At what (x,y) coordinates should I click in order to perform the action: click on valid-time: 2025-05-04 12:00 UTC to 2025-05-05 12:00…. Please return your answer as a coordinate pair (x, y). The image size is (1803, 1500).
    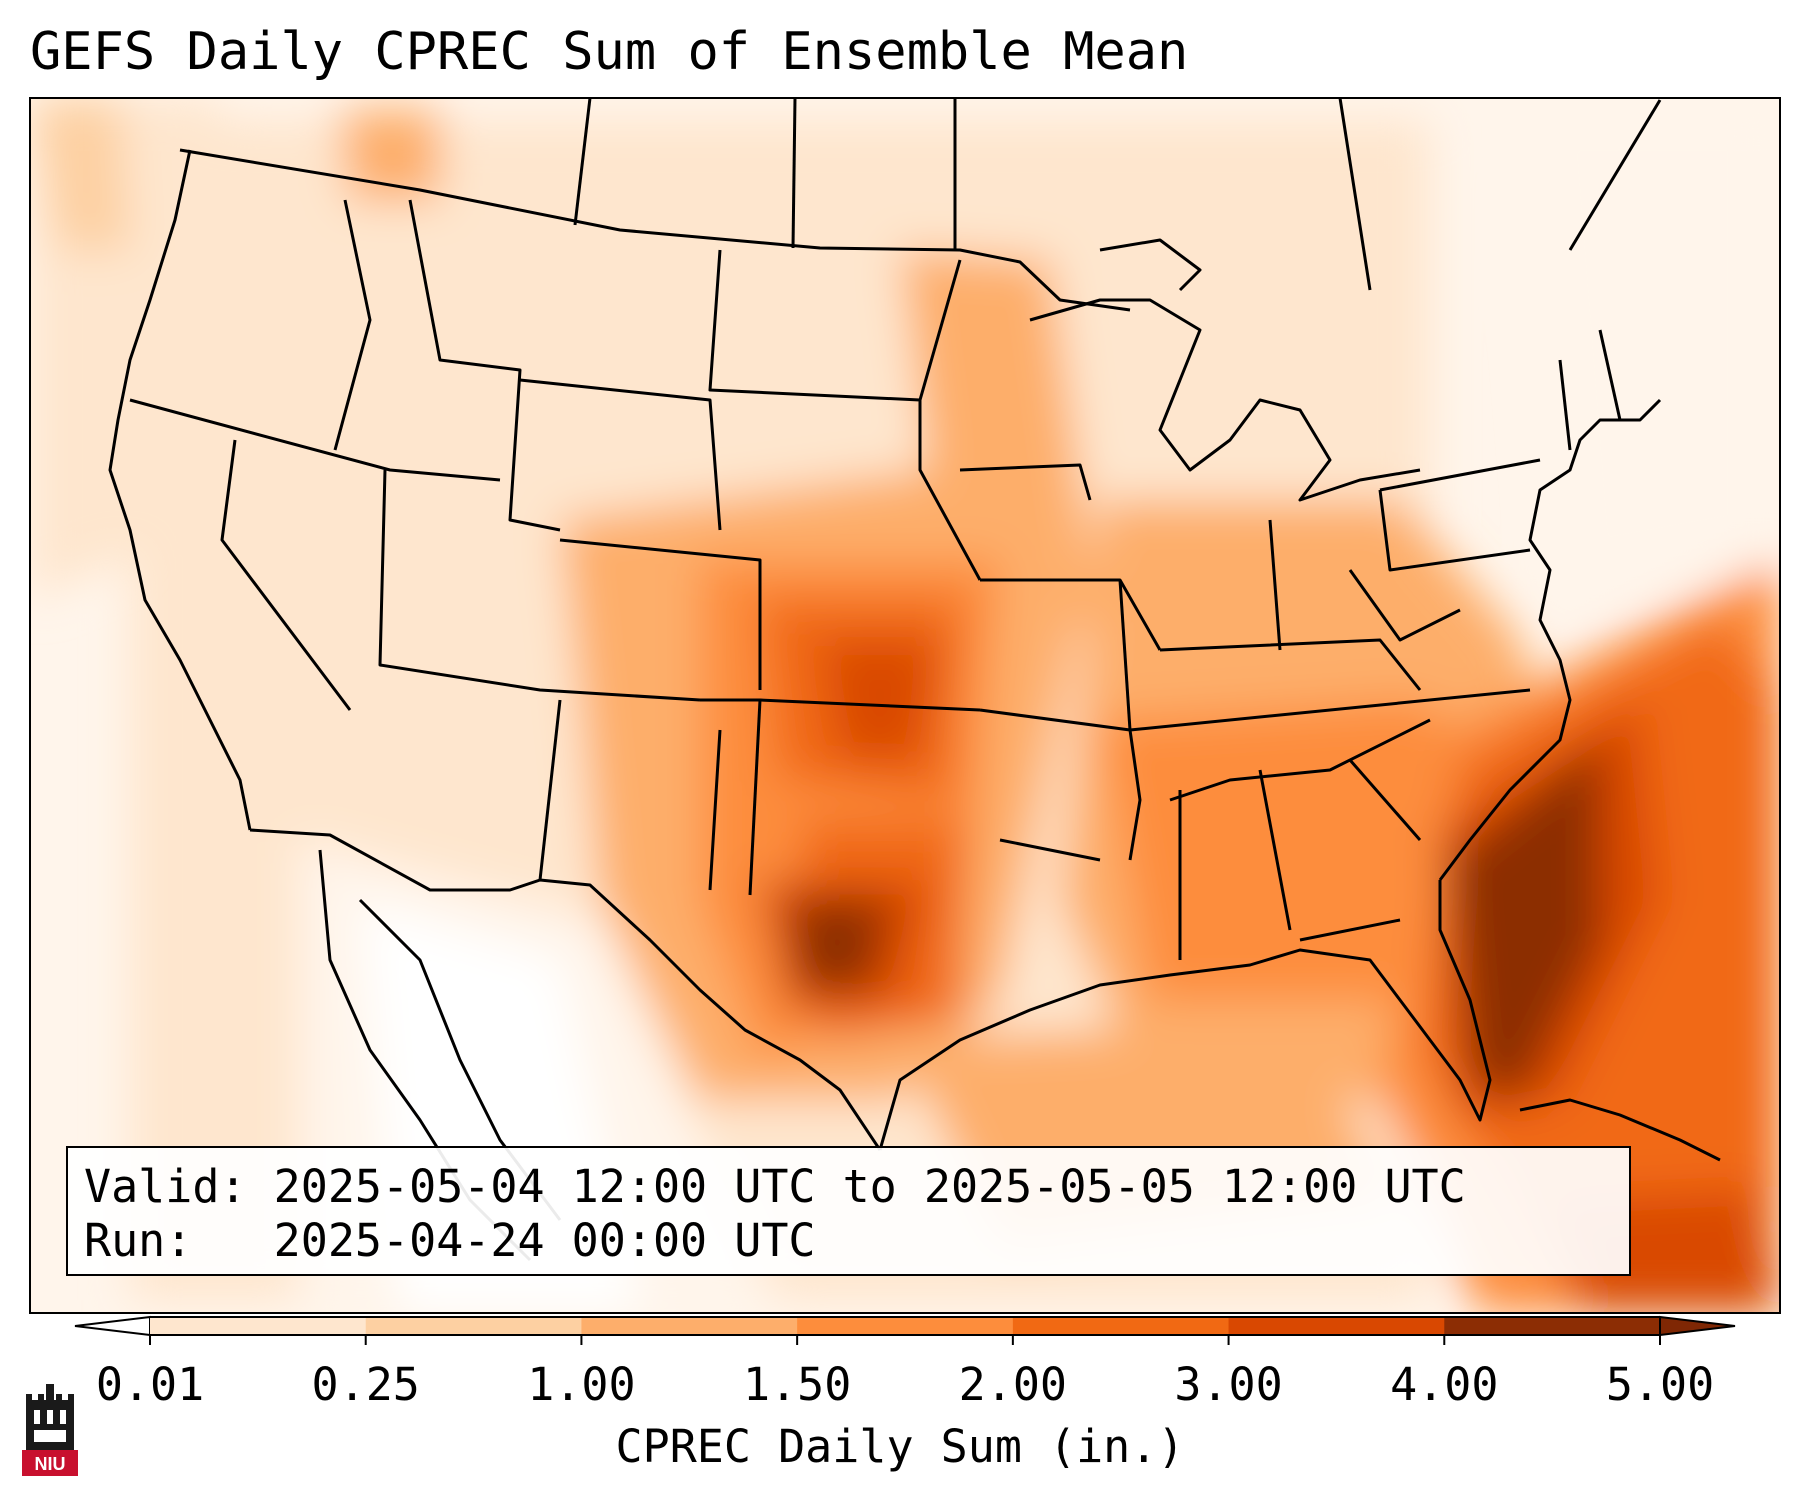
    Looking at the image, I should click on (869, 1186).